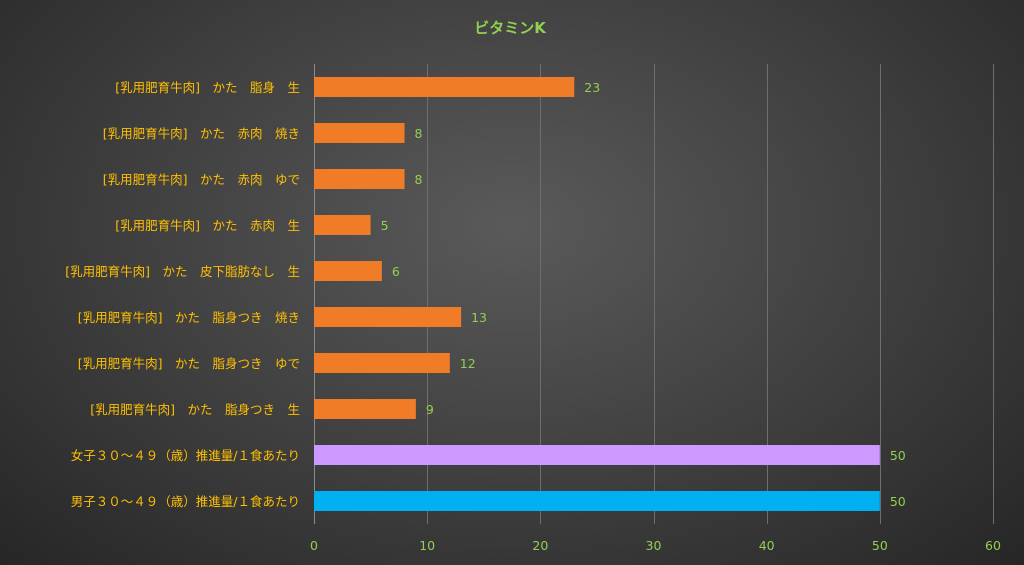  I want to click on category-label: [乳用肥育牛肉] かた 赤肉 ゆで, so click(201, 179).